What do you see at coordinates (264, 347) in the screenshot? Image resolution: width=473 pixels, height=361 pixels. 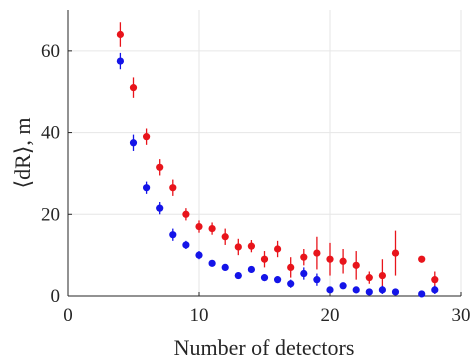 I see `x-axis-title: Number of detectors` at bounding box center [264, 347].